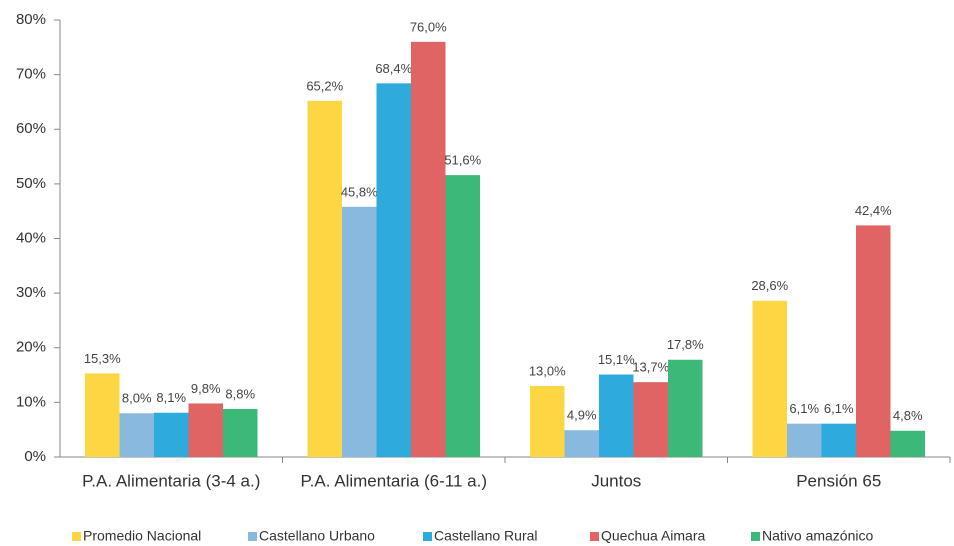 Image resolution: width=954 pixels, height=546 pixels. What do you see at coordinates (31, 74) in the screenshot?
I see `y-tick-label: 70%` at bounding box center [31, 74].